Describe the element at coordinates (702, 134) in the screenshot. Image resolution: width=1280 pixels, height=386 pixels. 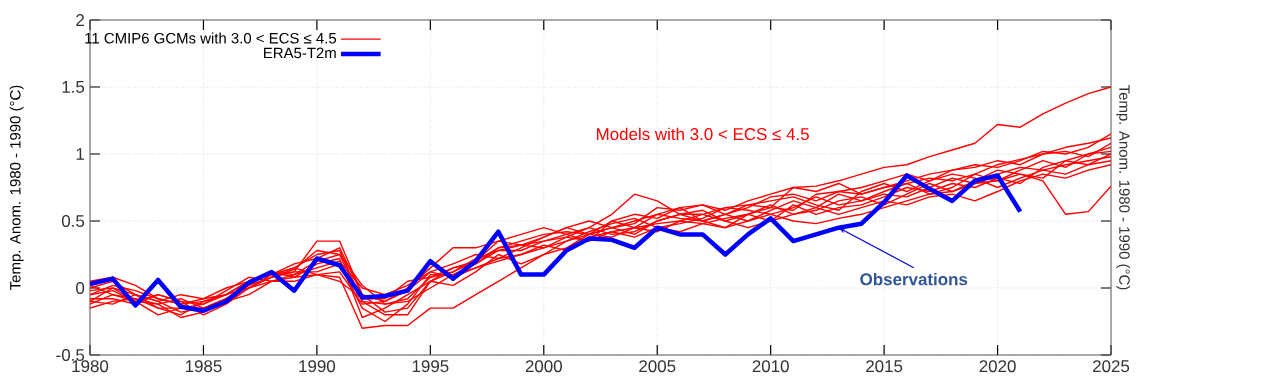
I see `annotation: Models with 3.0 < ECS ≤ 4.5` at that location.